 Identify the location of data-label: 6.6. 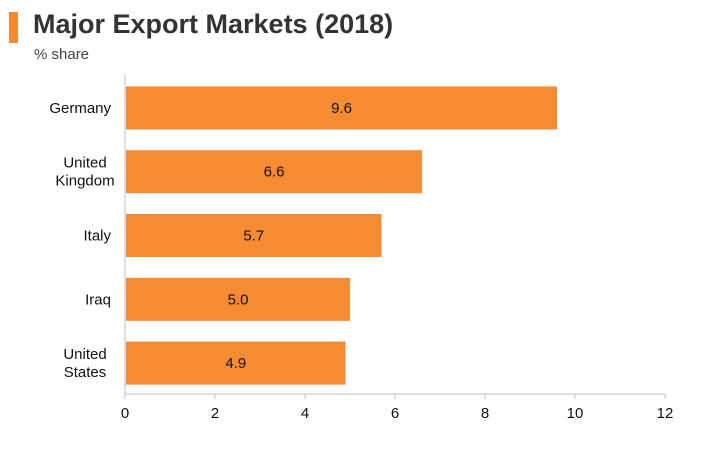
(274, 172).